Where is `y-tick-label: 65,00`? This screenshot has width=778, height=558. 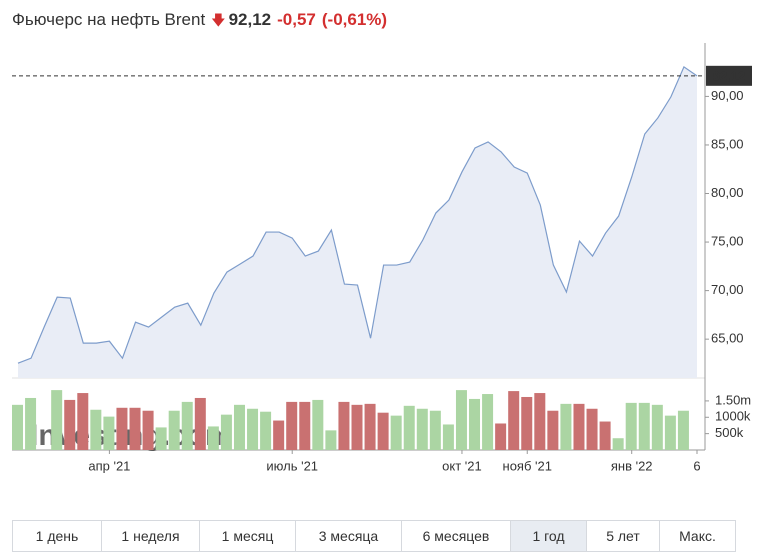
y-tick-label: 65,00 is located at coordinates (727, 338).